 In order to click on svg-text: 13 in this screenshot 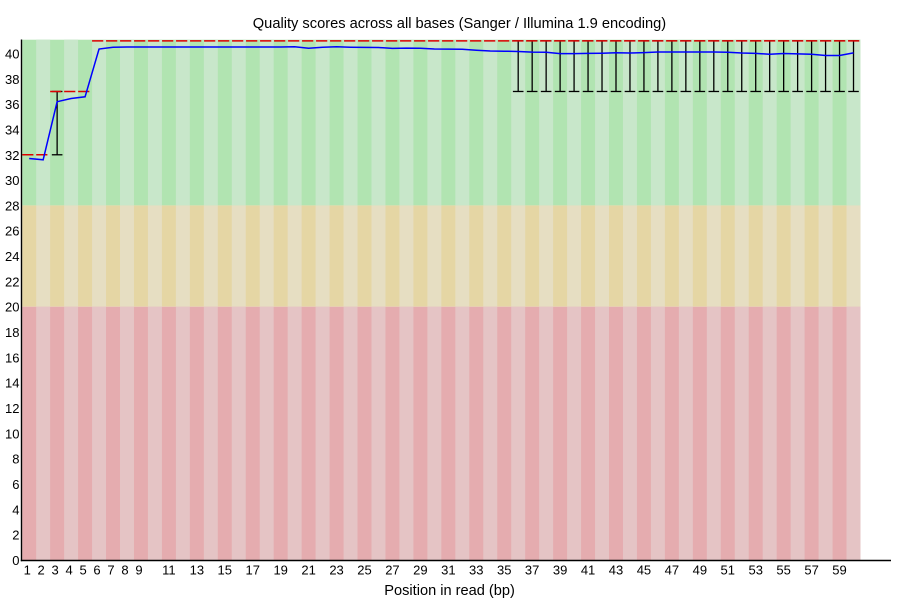, I will do `click(197, 570)`.